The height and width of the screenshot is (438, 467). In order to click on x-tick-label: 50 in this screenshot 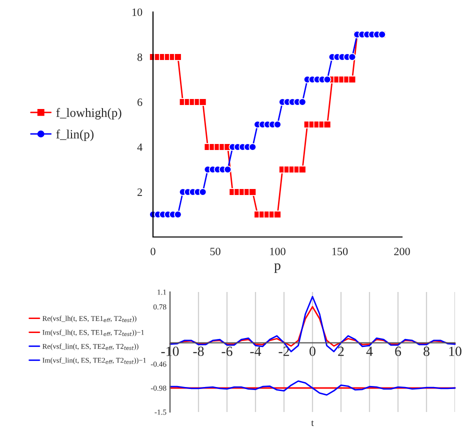, I will do `click(215, 252)`.